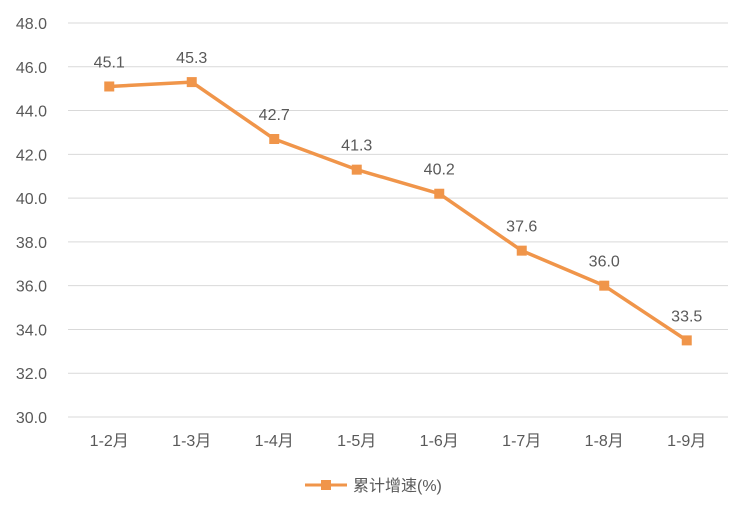 This screenshot has width=751, height=515. I want to click on x-tick-label: 1-2月, so click(109, 441).